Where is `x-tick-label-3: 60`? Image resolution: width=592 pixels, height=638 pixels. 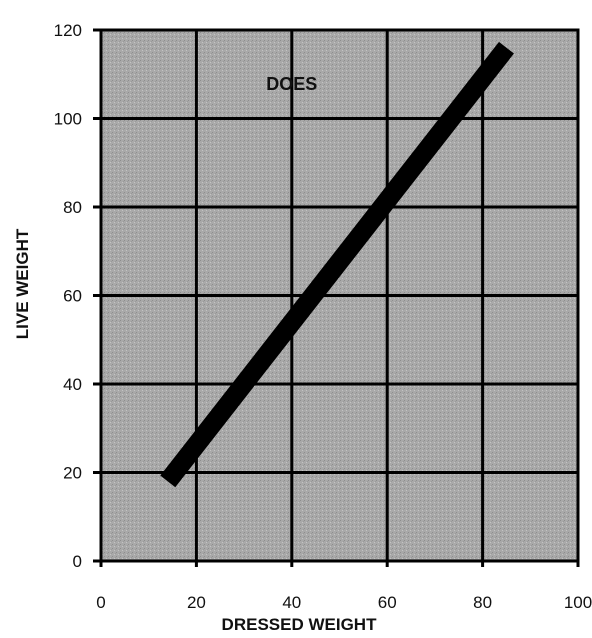 x-tick-label-3: 60 is located at coordinates (387, 602).